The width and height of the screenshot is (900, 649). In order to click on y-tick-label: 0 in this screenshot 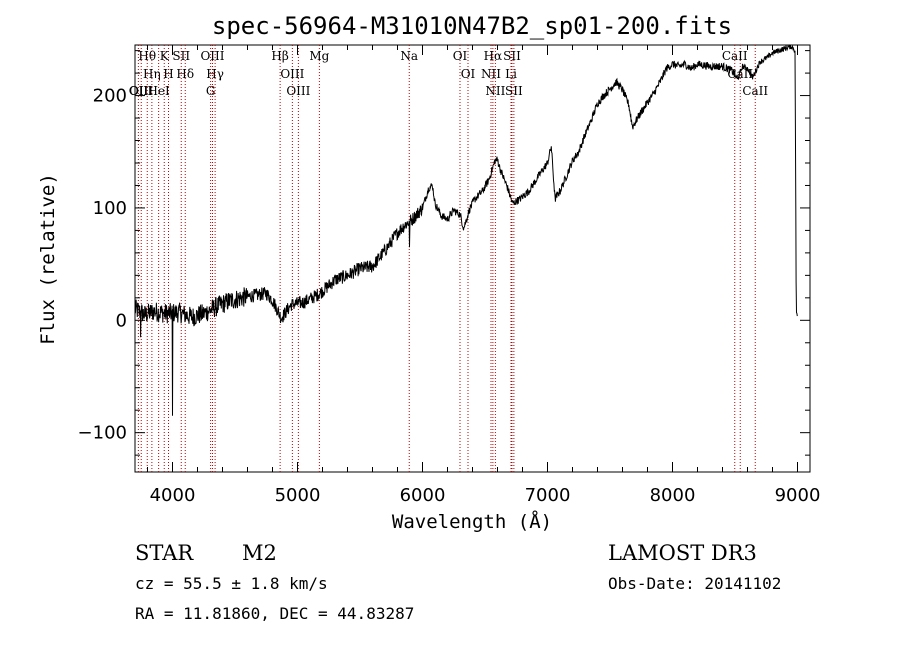, I will do `click(121, 320)`.